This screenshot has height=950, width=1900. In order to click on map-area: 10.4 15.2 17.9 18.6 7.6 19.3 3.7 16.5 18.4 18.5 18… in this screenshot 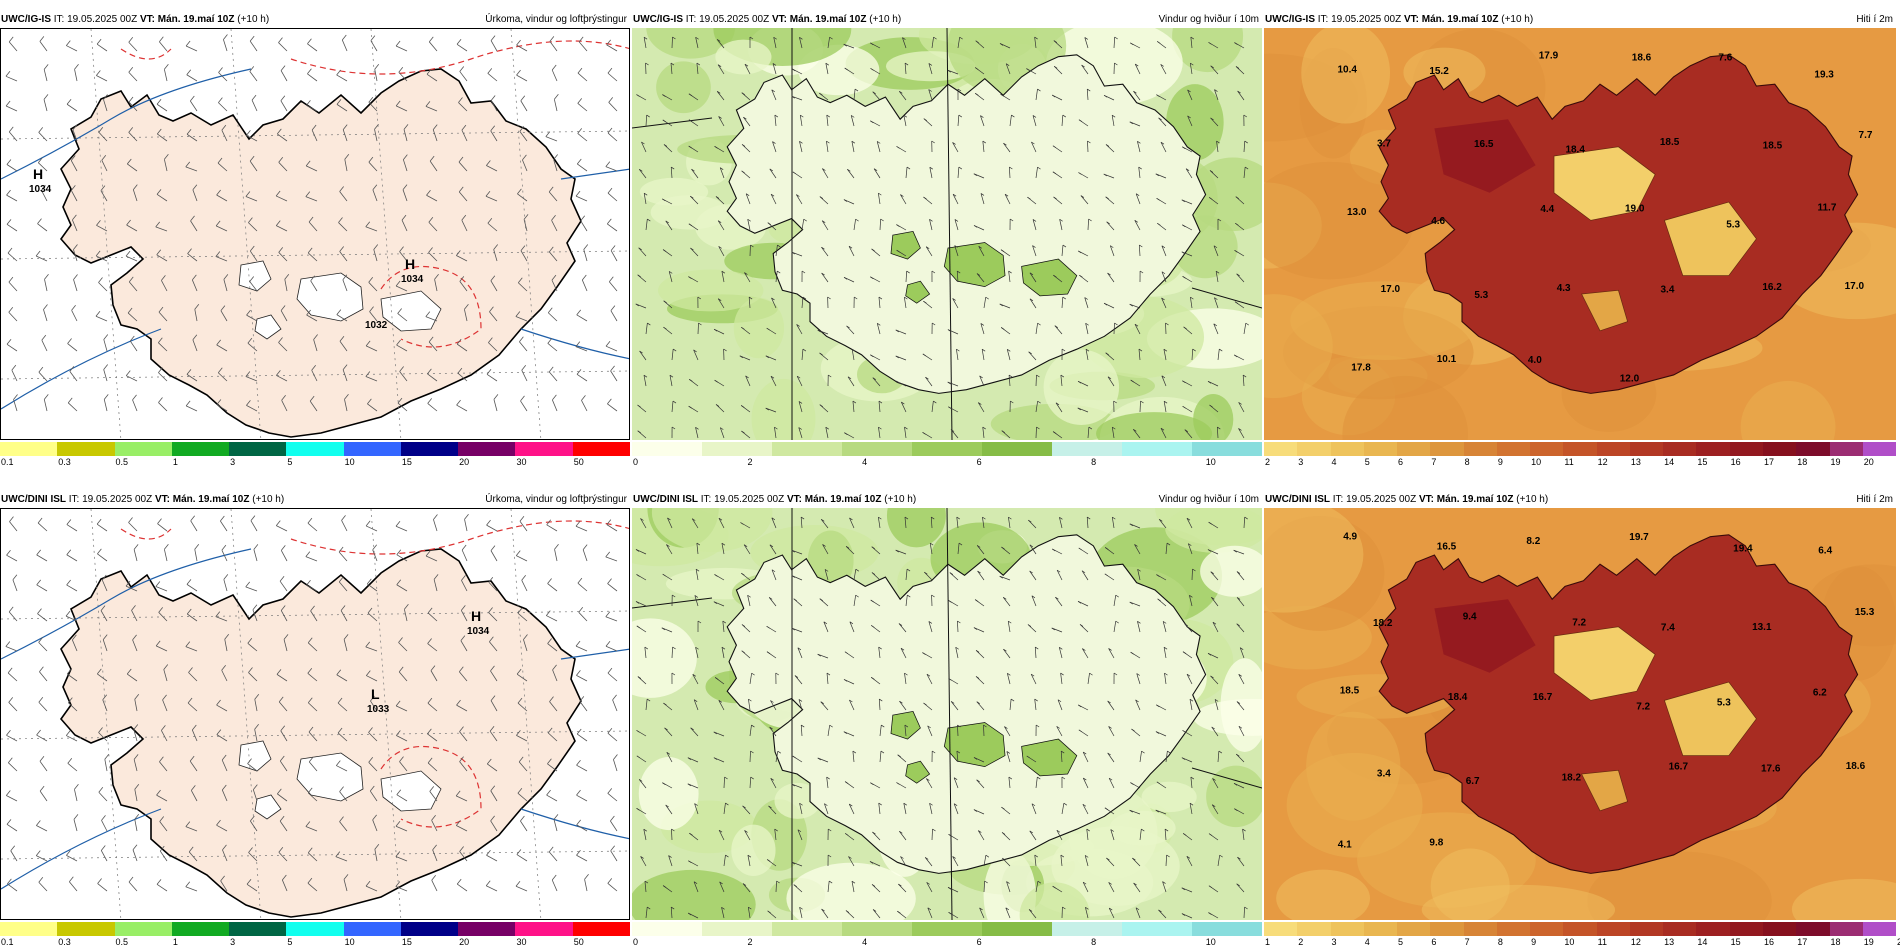, I will do `click(1580, 234)`.